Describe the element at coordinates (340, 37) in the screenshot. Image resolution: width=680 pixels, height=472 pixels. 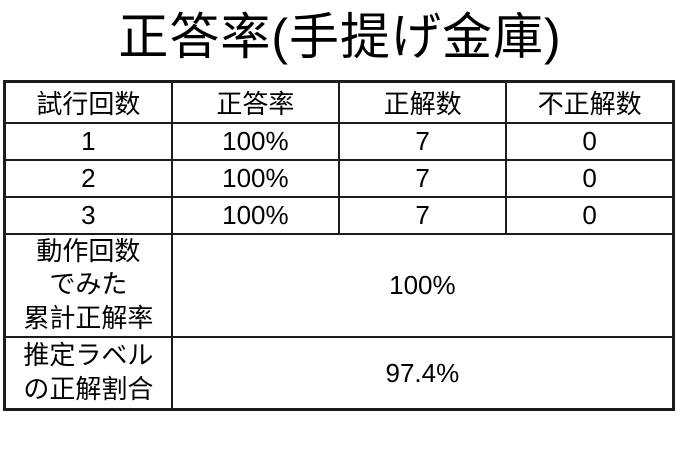
I see `page-title: 正答率(手提げ金庫)` at that location.